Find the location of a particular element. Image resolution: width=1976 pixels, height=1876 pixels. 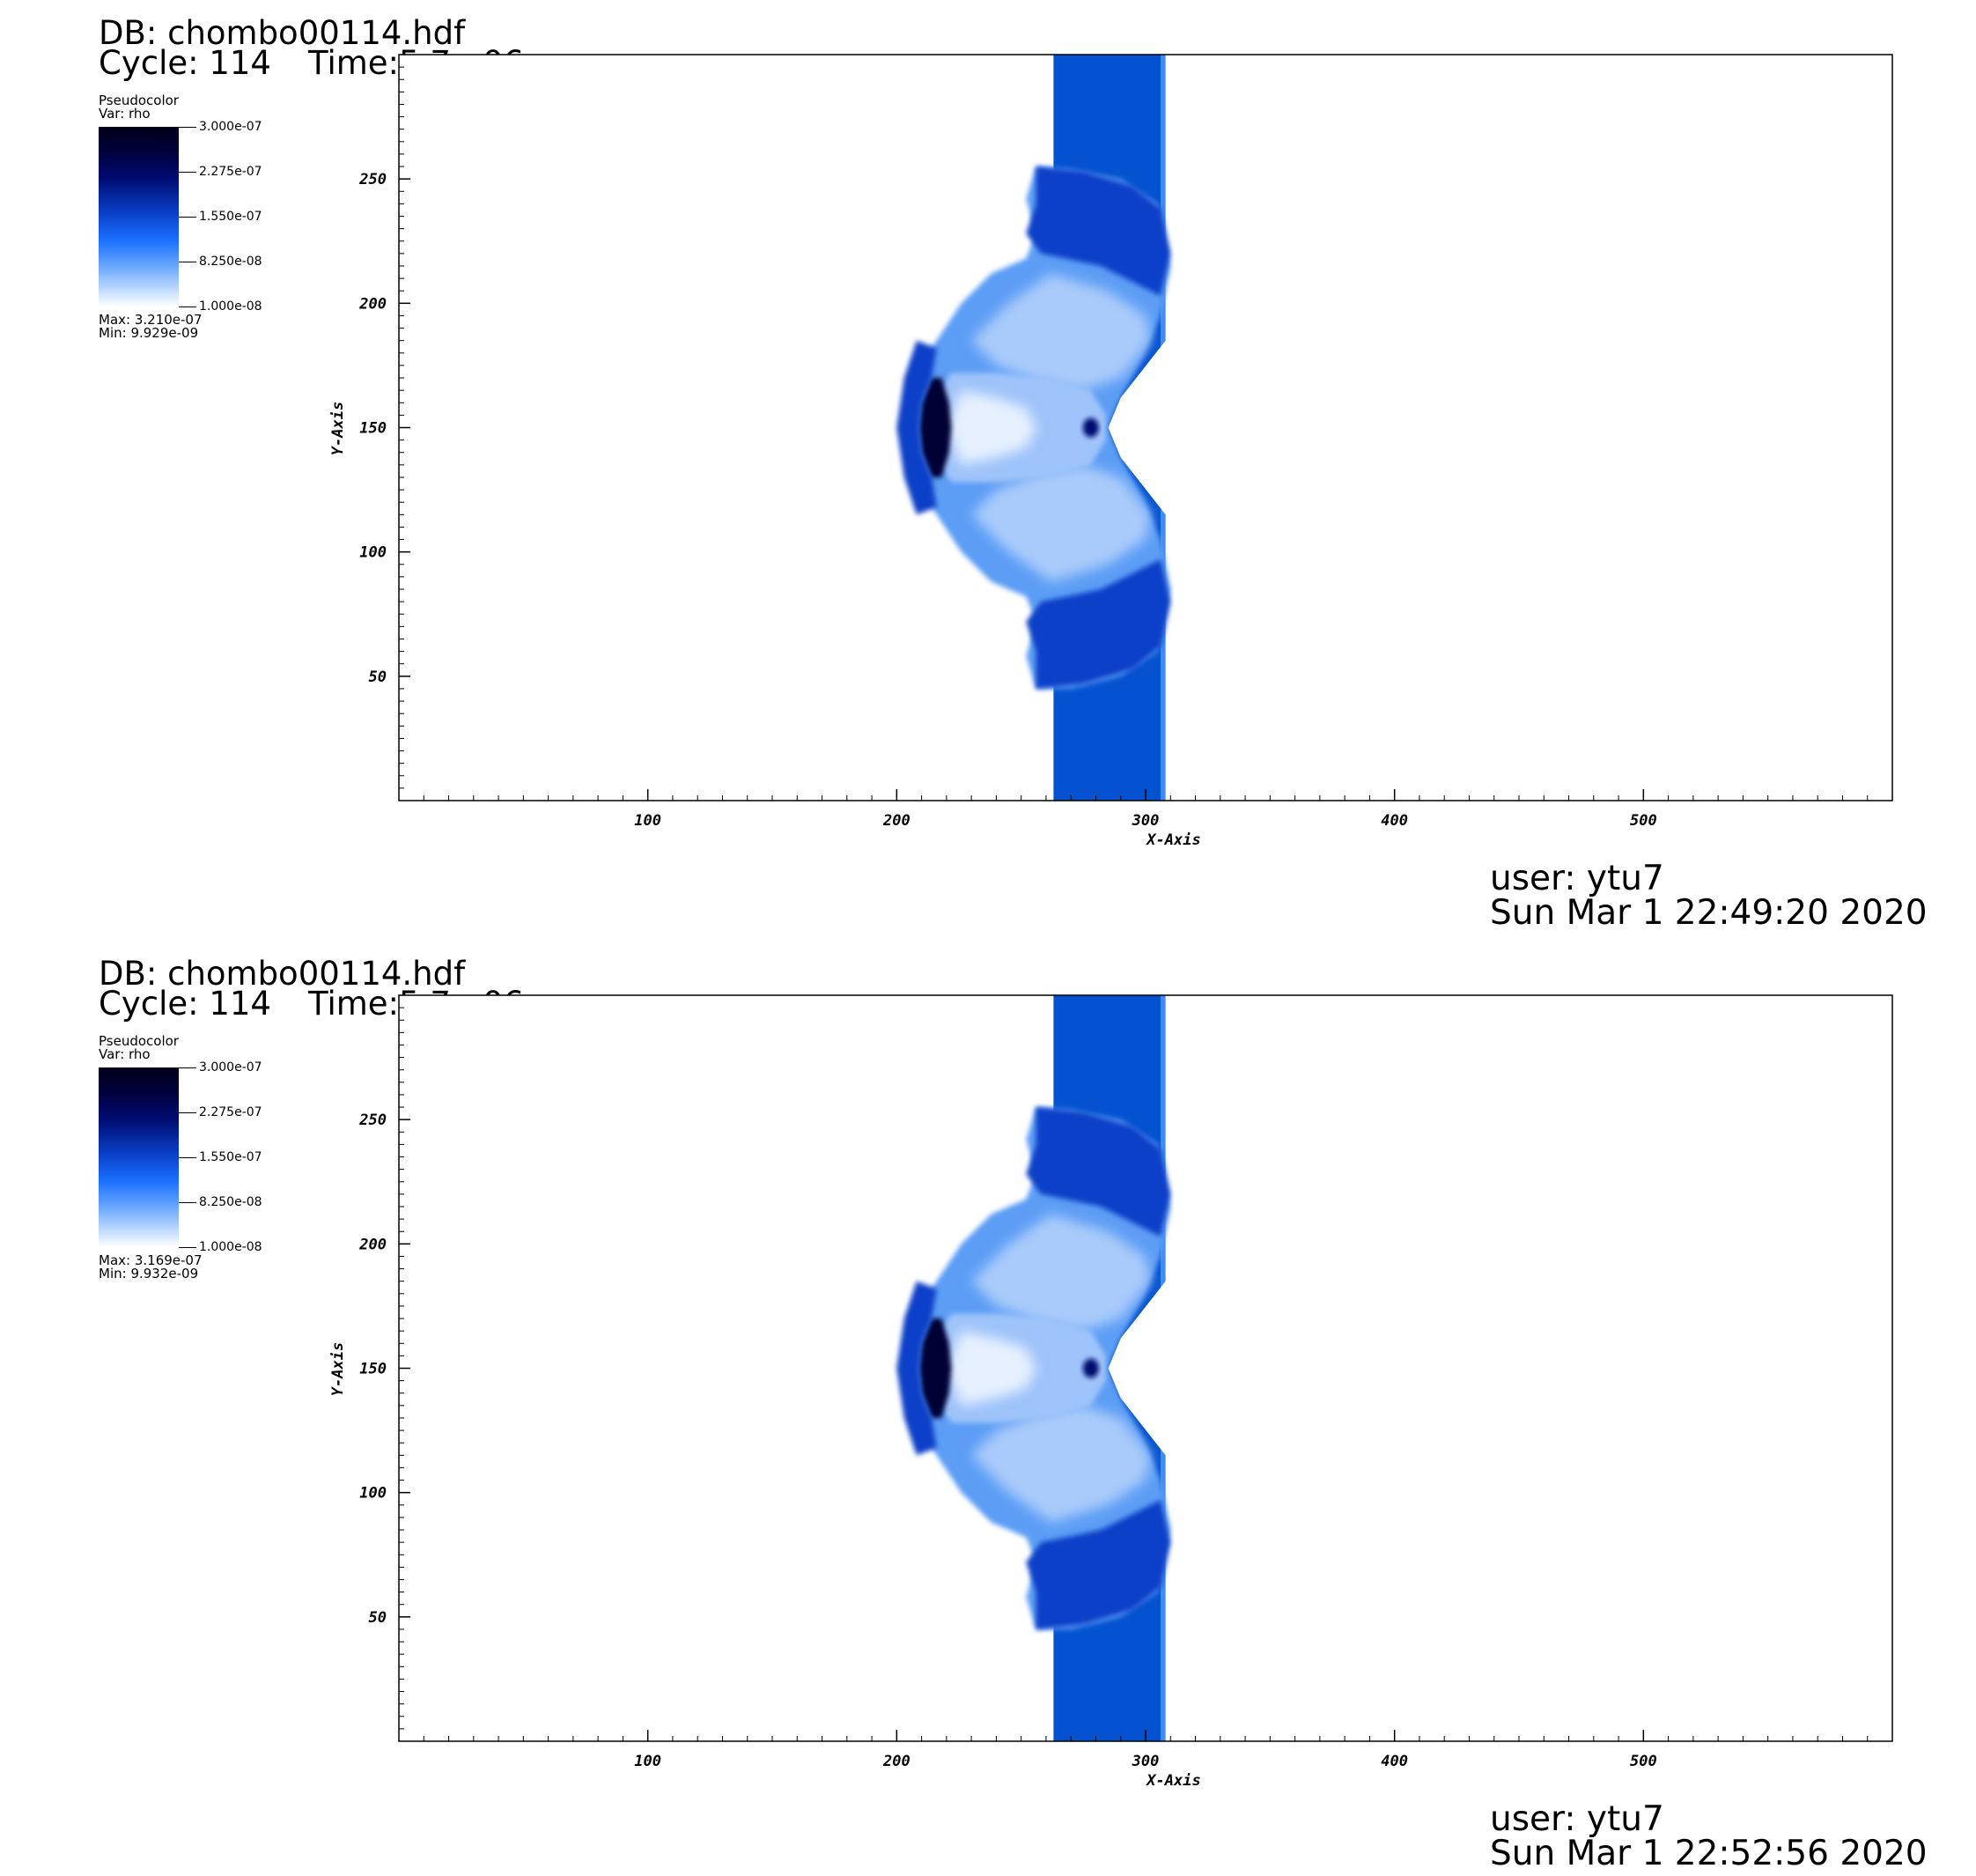

legend-min: Min: 9.932e-09 is located at coordinates (149, 1273).